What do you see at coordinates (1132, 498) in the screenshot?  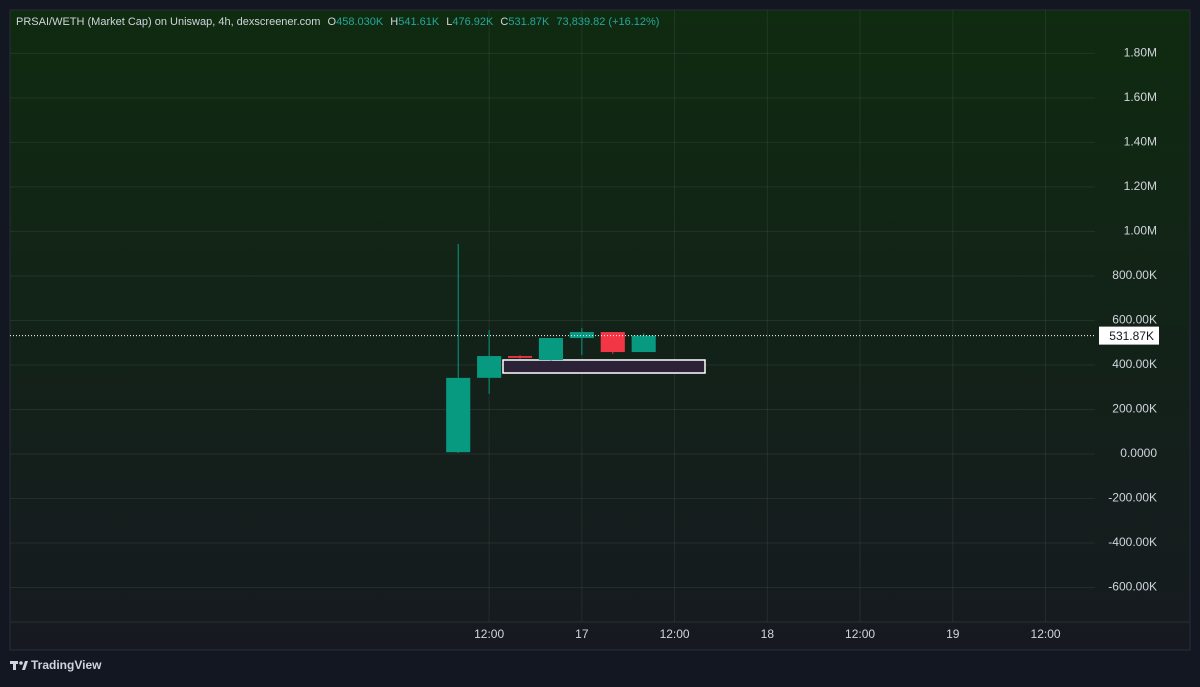 I see `y-tick-label: -200.00K` at bounding box center [1132, 498].